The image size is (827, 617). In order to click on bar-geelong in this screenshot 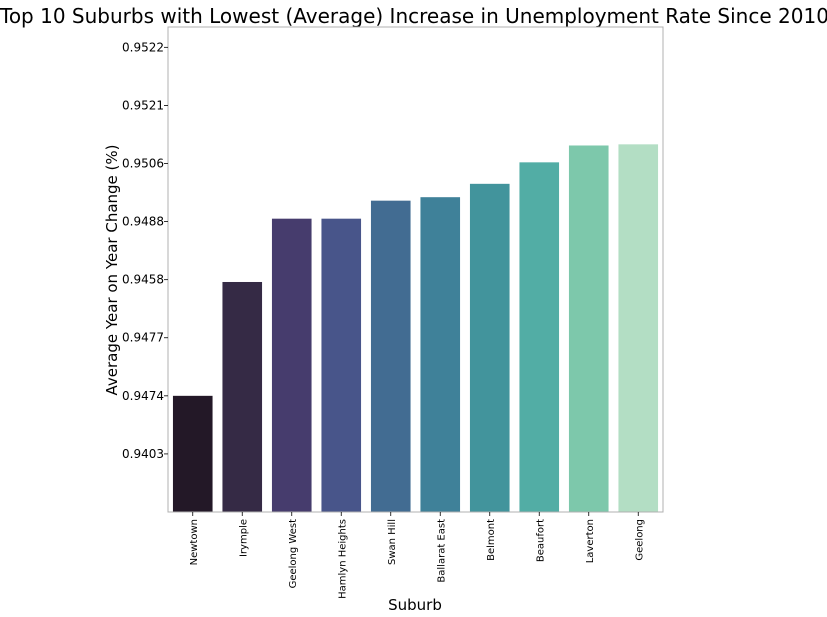, I will do `click(638, 328)`.